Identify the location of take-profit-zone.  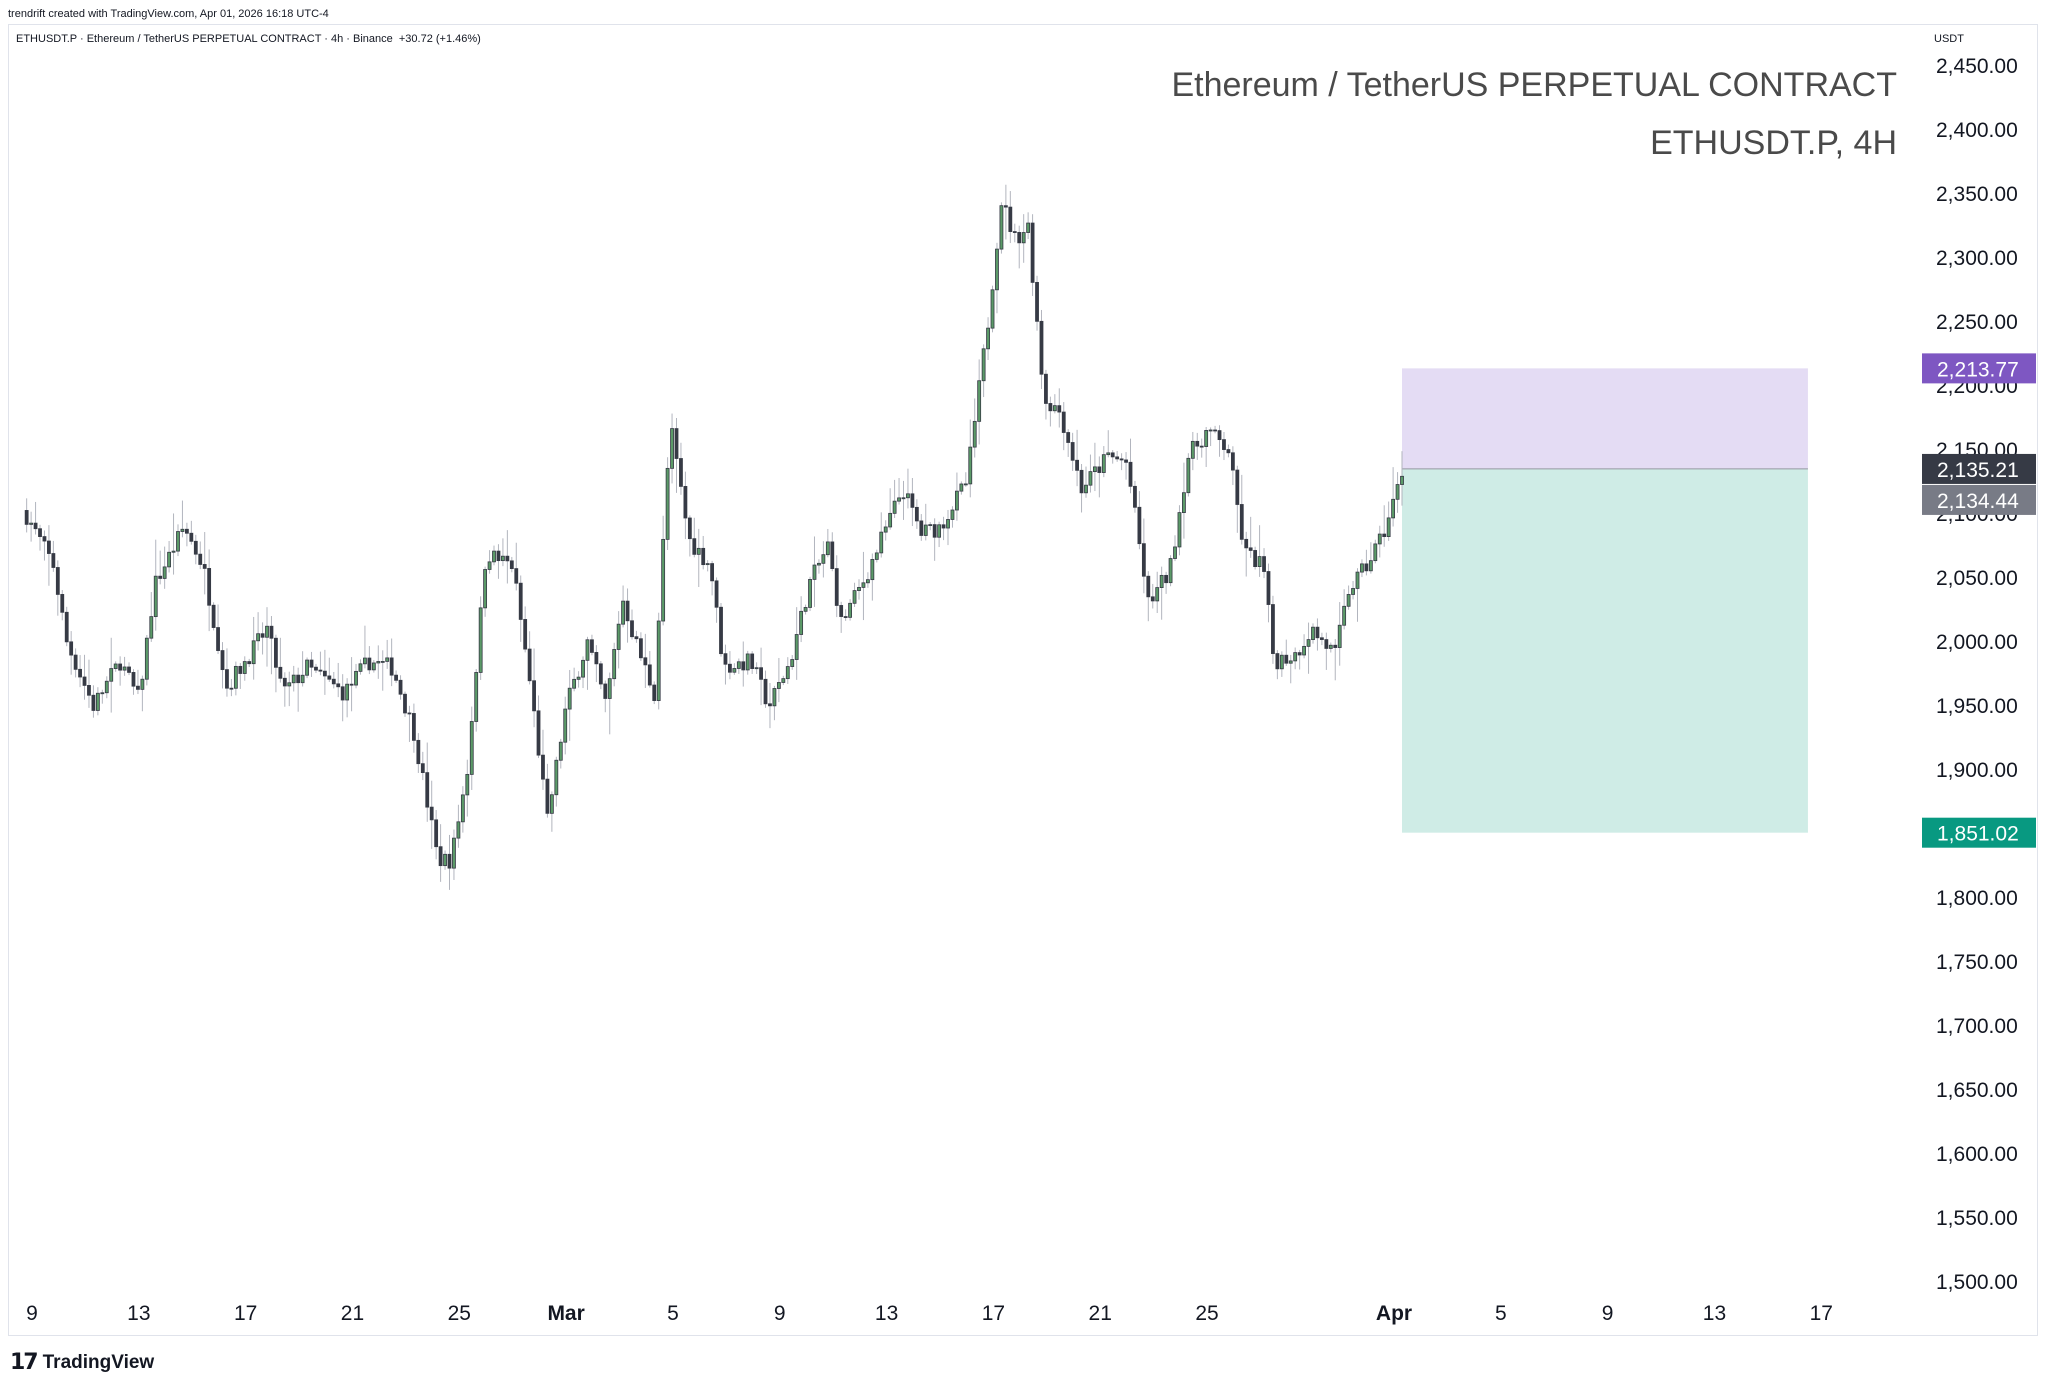
(1605, 650).